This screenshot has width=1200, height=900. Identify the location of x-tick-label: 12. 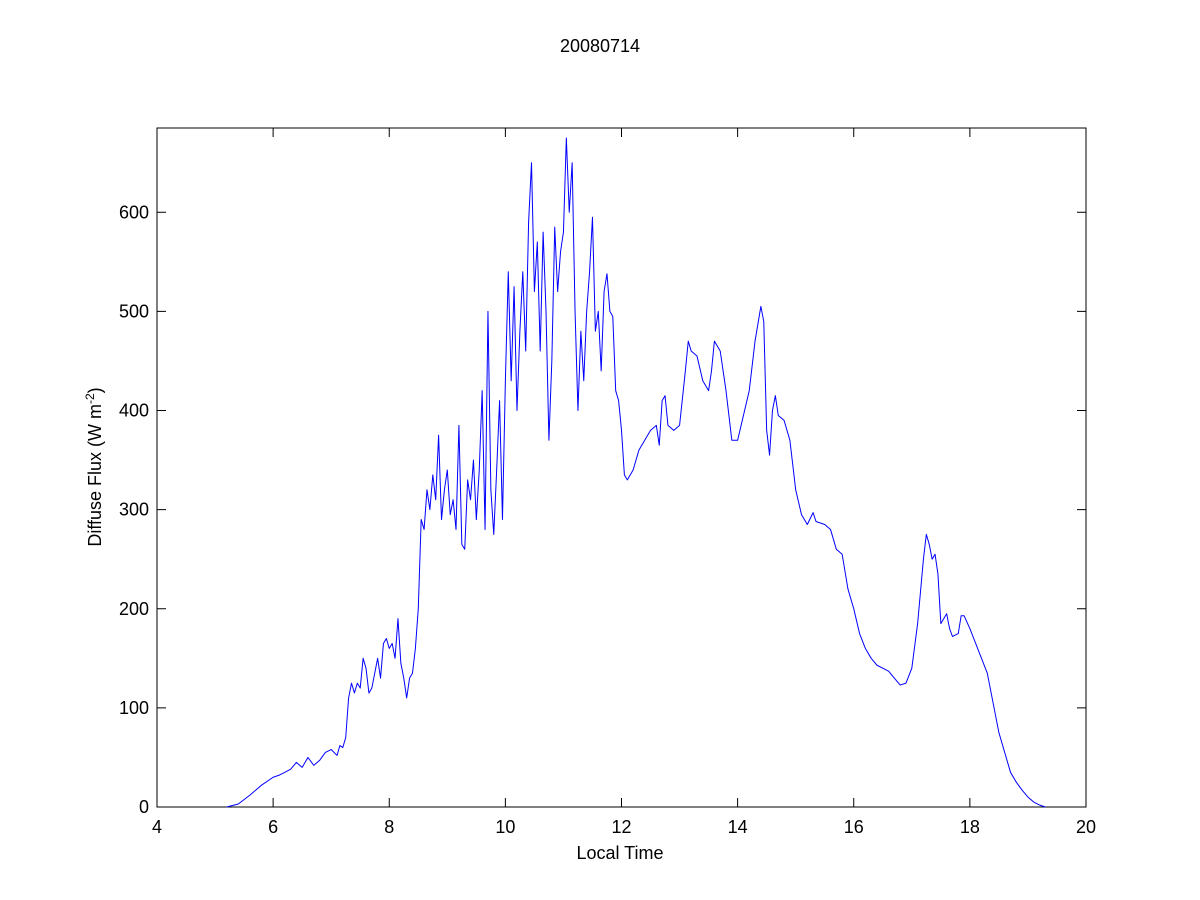
(621, 827).